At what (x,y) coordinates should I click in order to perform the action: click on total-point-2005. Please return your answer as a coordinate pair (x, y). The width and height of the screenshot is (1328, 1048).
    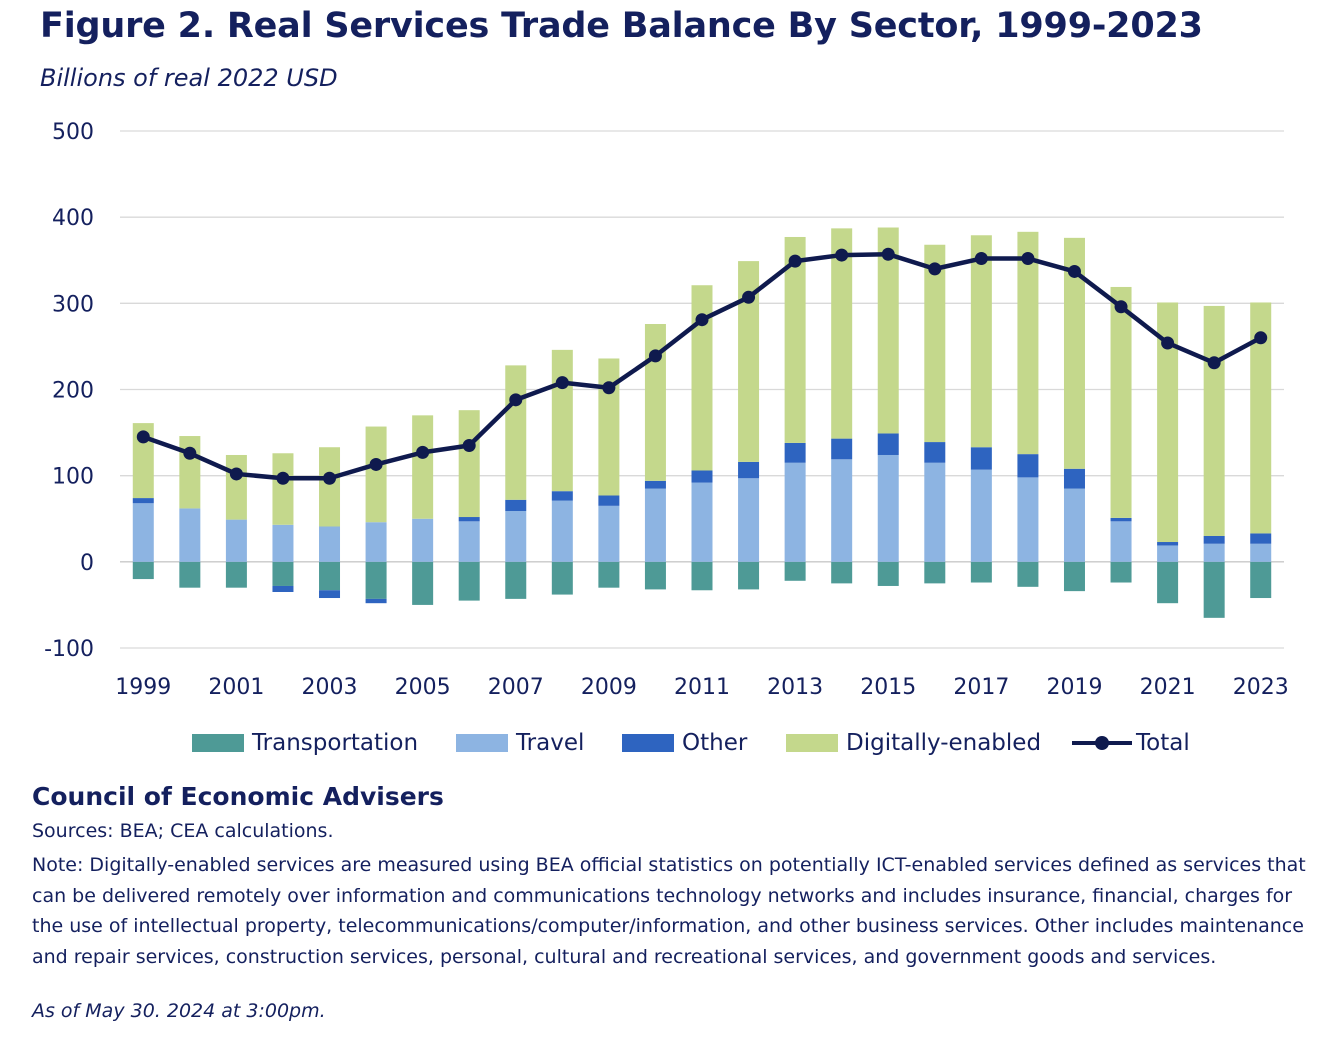
    Looking at the image, I should click on (423, 452).